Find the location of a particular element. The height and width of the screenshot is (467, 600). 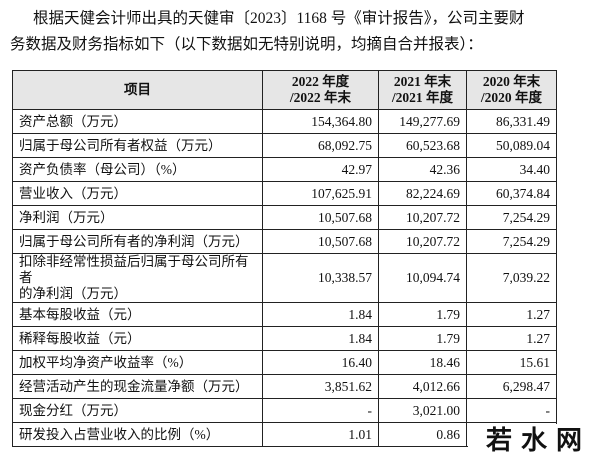

table-row: 加权平均净资产收益率（%） 16.40 18.46 15.61 is located at coordinates (284, 362).